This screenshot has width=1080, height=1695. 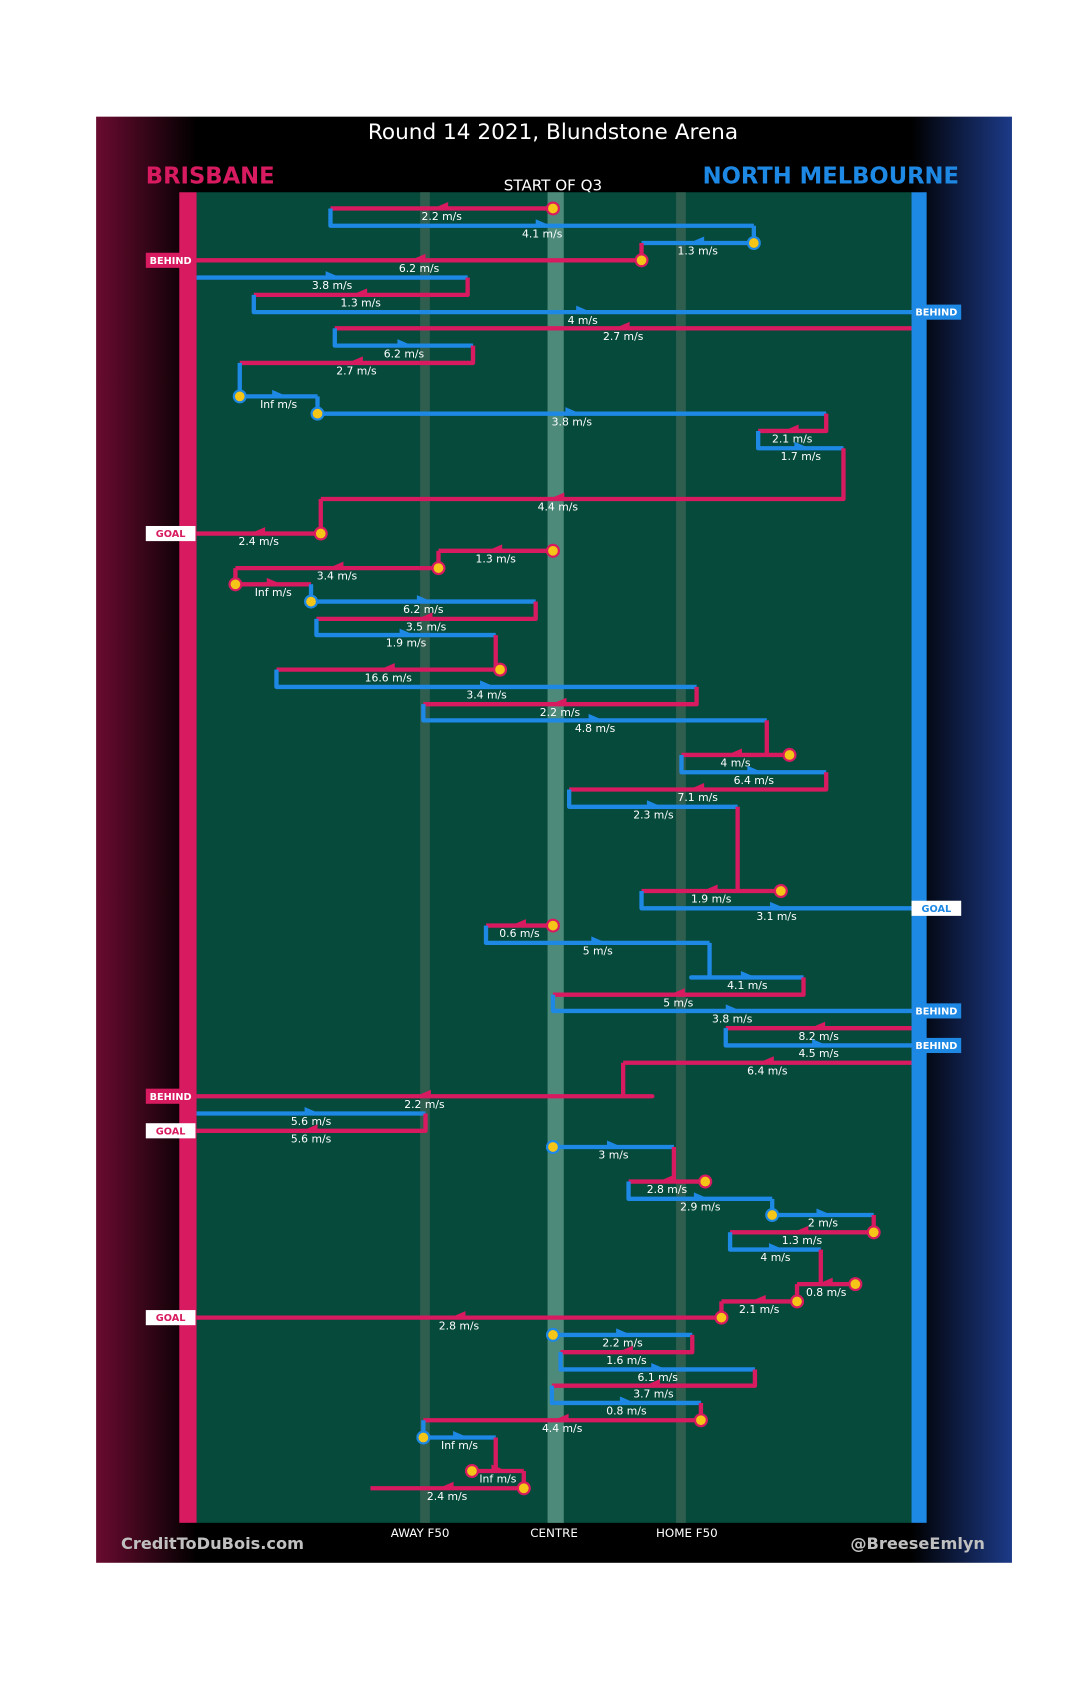 What do you see at coordinates (626, 1360) in the screenshot?
I see `speed-label: 1.6 m/s` at bounding box center [626, 1360].